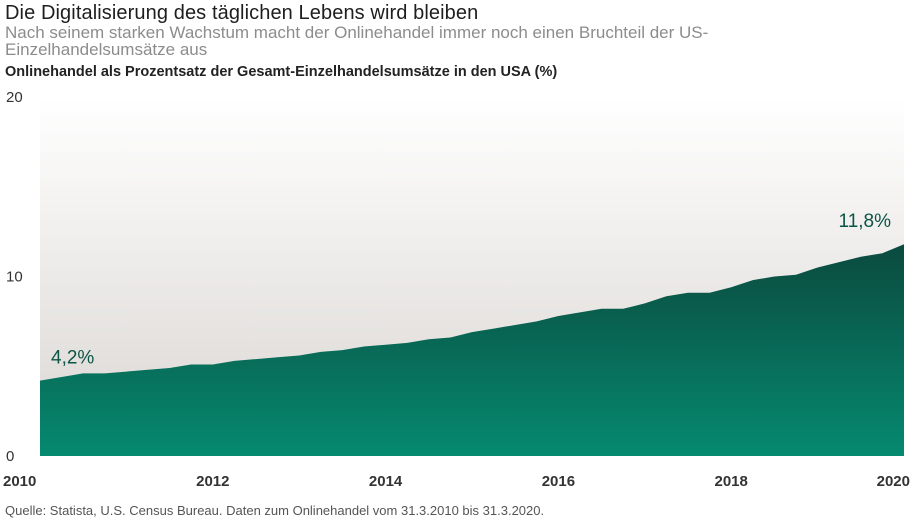  Describe the element at coordinates (14, 97) in the screenshot. I see `y-tick-label: 20` at that location.